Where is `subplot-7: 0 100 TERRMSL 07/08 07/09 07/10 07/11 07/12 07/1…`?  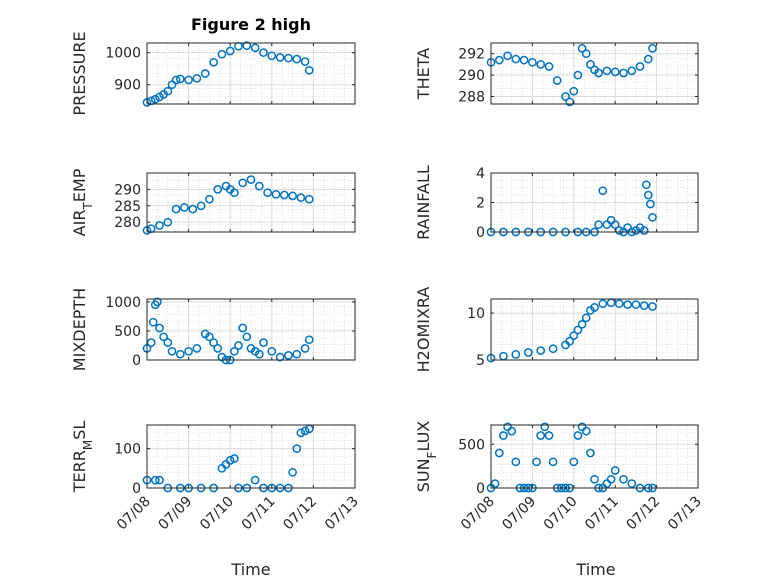 subplot-7: 0 100 TERRMSL 07/08 07/09 07/10 07/11 07/12 07/1… is located at coordinates (216, 477).